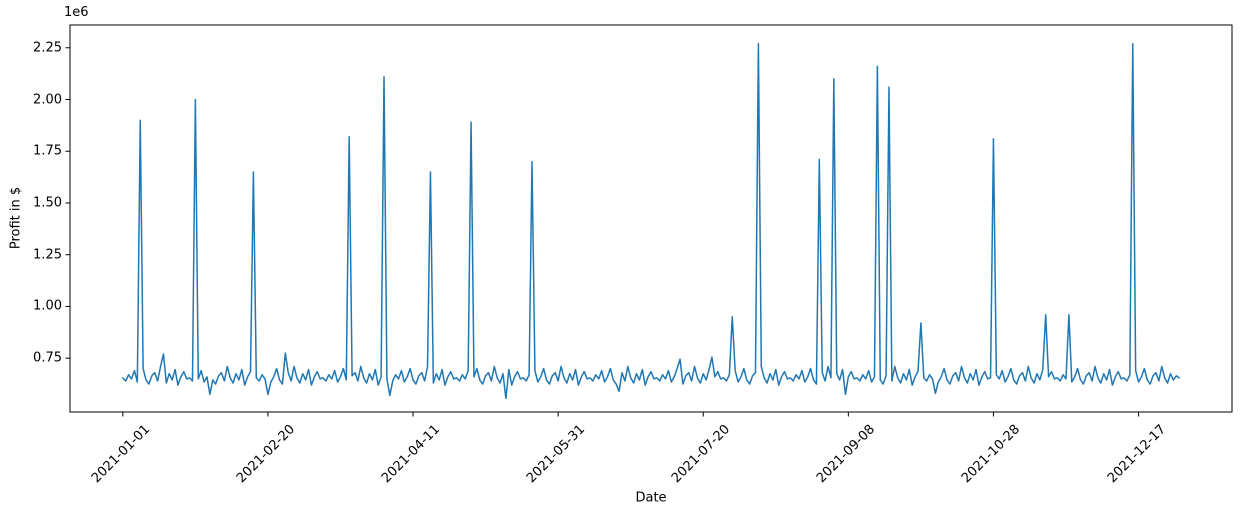 The image size is (1242, 516). What do you see at coordinates (47, 99) in the screenshot?
I see `y-tick-label: 2.00` at bounding box center [47, 99].